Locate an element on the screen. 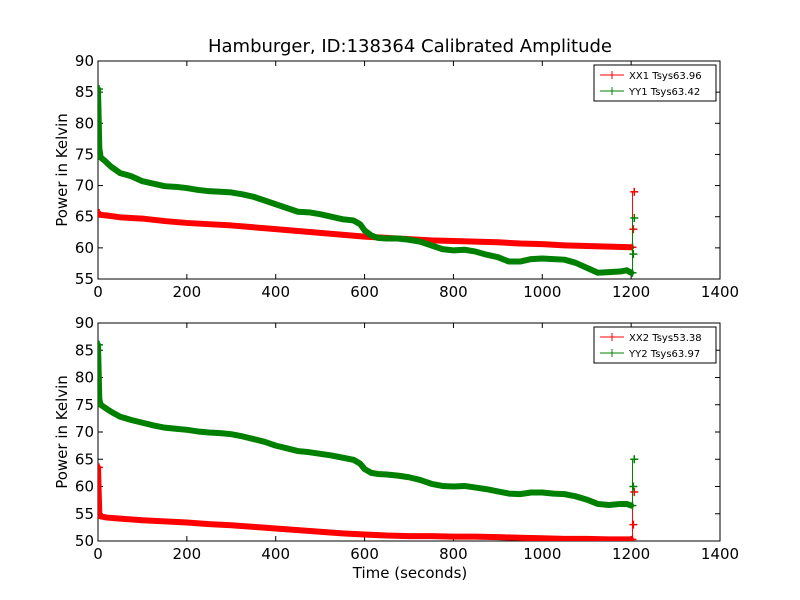 The height and width of the screenshot is (600, 800). legend-label: XX2 Tsys53.38 is located at coordinates (665, 338).